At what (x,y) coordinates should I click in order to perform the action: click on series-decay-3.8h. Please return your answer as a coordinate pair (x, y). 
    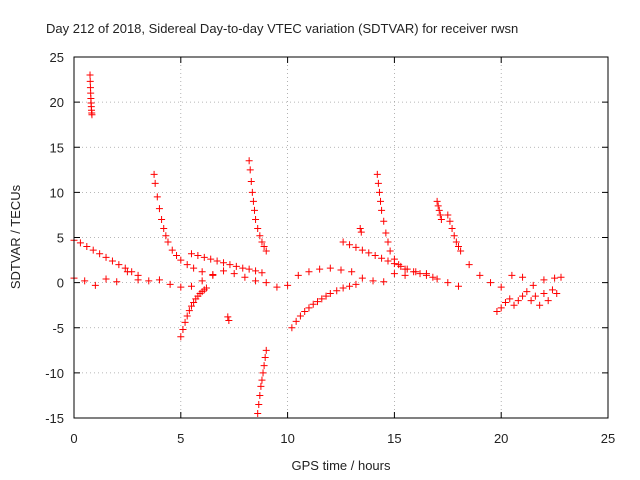
    Looking at the image, I should click on (183, 224).